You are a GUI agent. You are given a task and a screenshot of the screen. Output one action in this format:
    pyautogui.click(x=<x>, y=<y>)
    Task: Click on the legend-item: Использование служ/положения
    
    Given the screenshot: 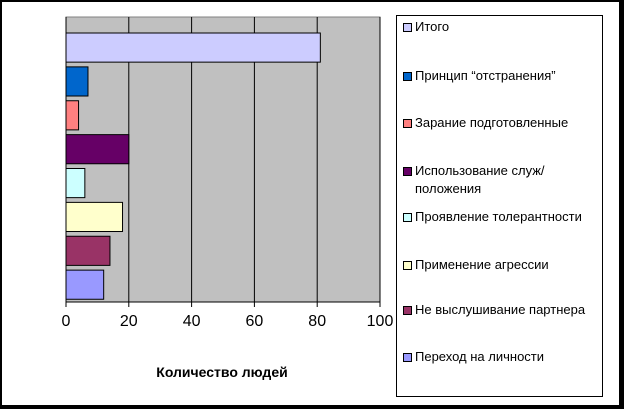 What is the action you would take?
    pyautogui.click(x=502, y=180)
    